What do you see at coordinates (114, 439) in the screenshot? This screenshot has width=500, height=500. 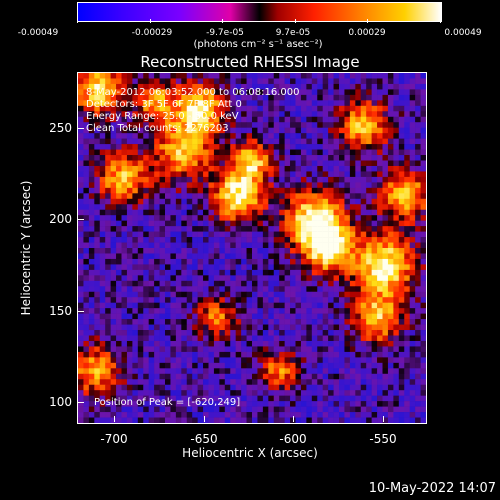 I see `x-tick-label: -700` at bounding box center [114, 439].